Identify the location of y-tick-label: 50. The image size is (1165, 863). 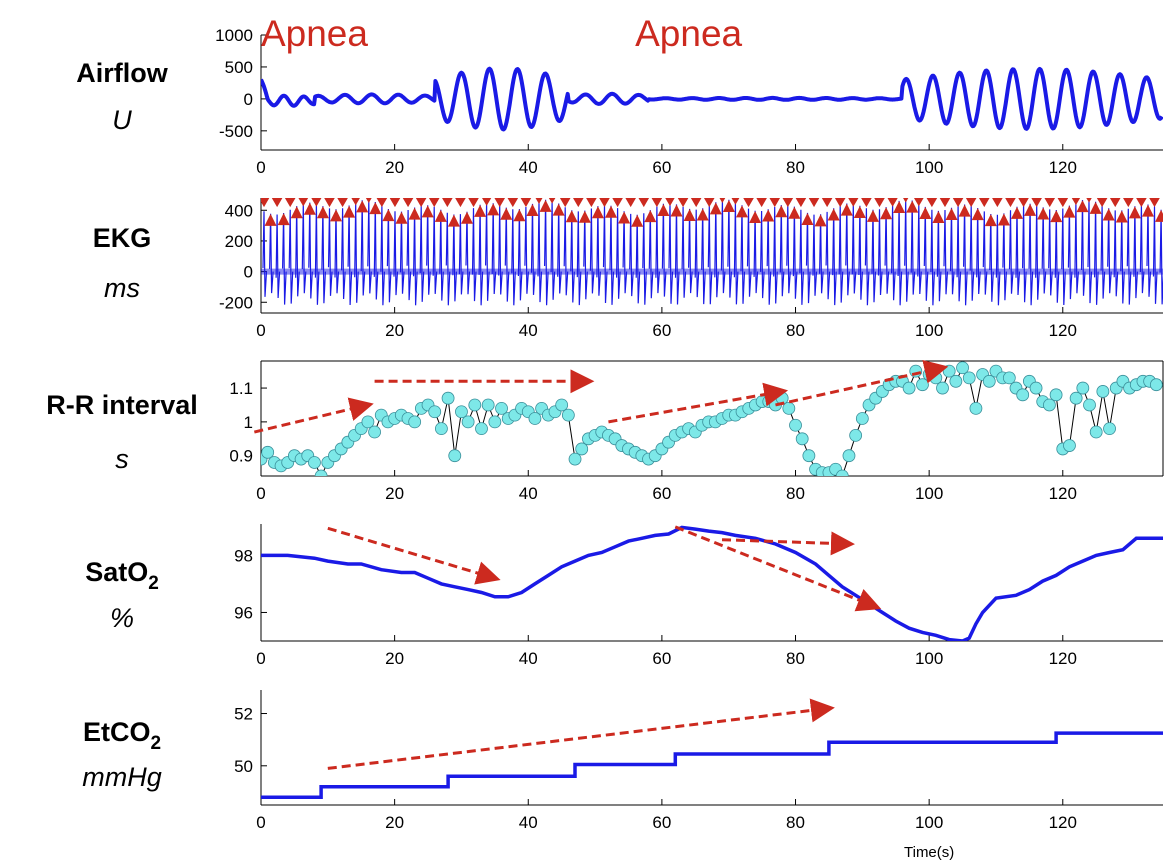
(243, 766).